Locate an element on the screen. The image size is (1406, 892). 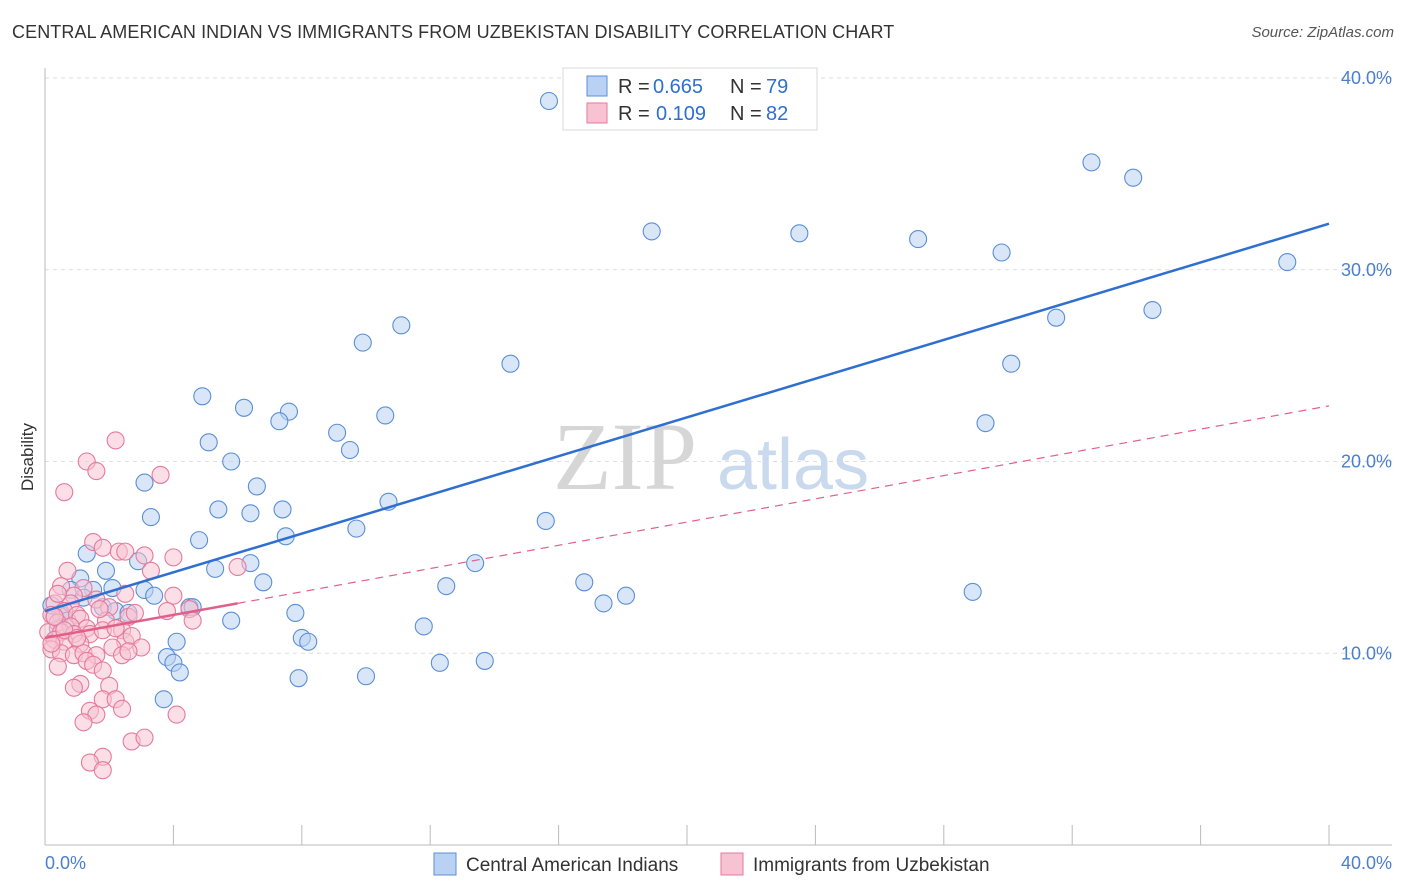
series-legend-swatch-blue is located at coordinates (445, 864).